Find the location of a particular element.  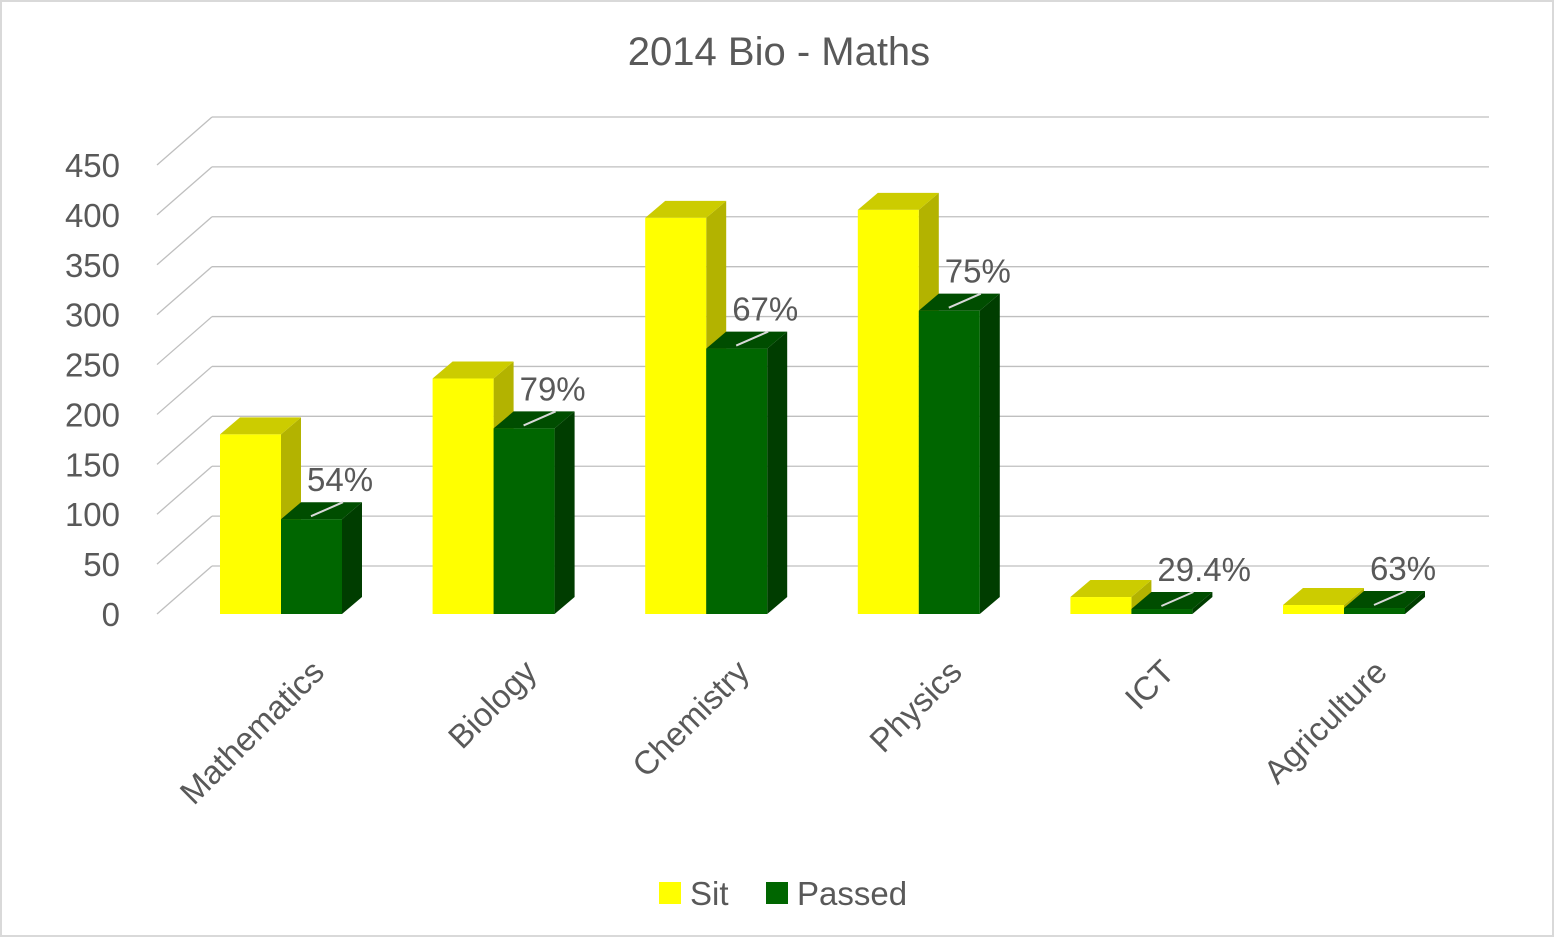

x-category-ict: ICT is located at coordinates (1150, 685).